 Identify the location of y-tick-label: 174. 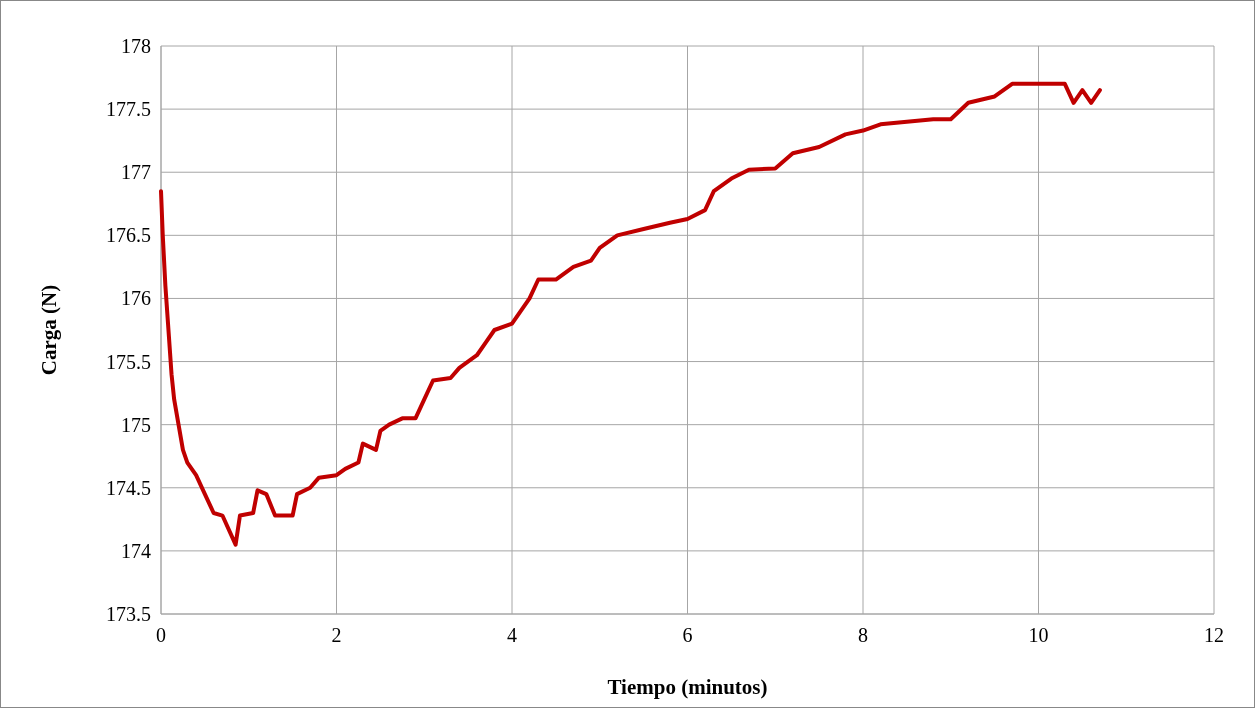
(136, 550).